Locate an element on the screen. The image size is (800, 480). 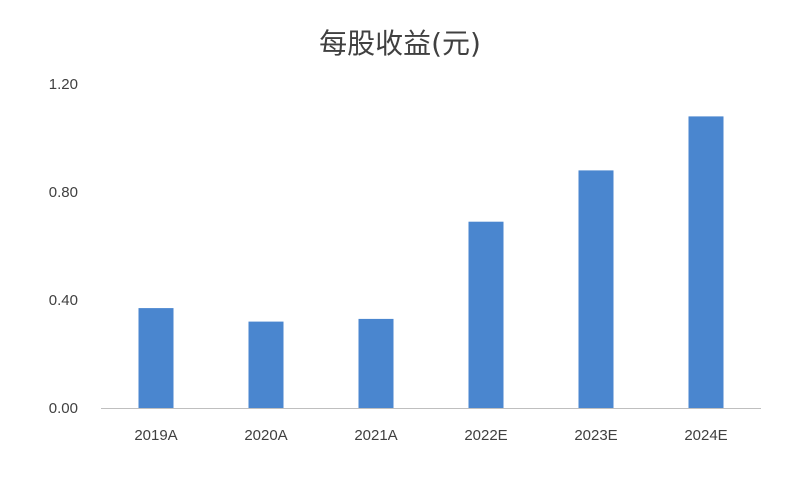
x-tick-label: 2022E is located at coordinates (485, 435).